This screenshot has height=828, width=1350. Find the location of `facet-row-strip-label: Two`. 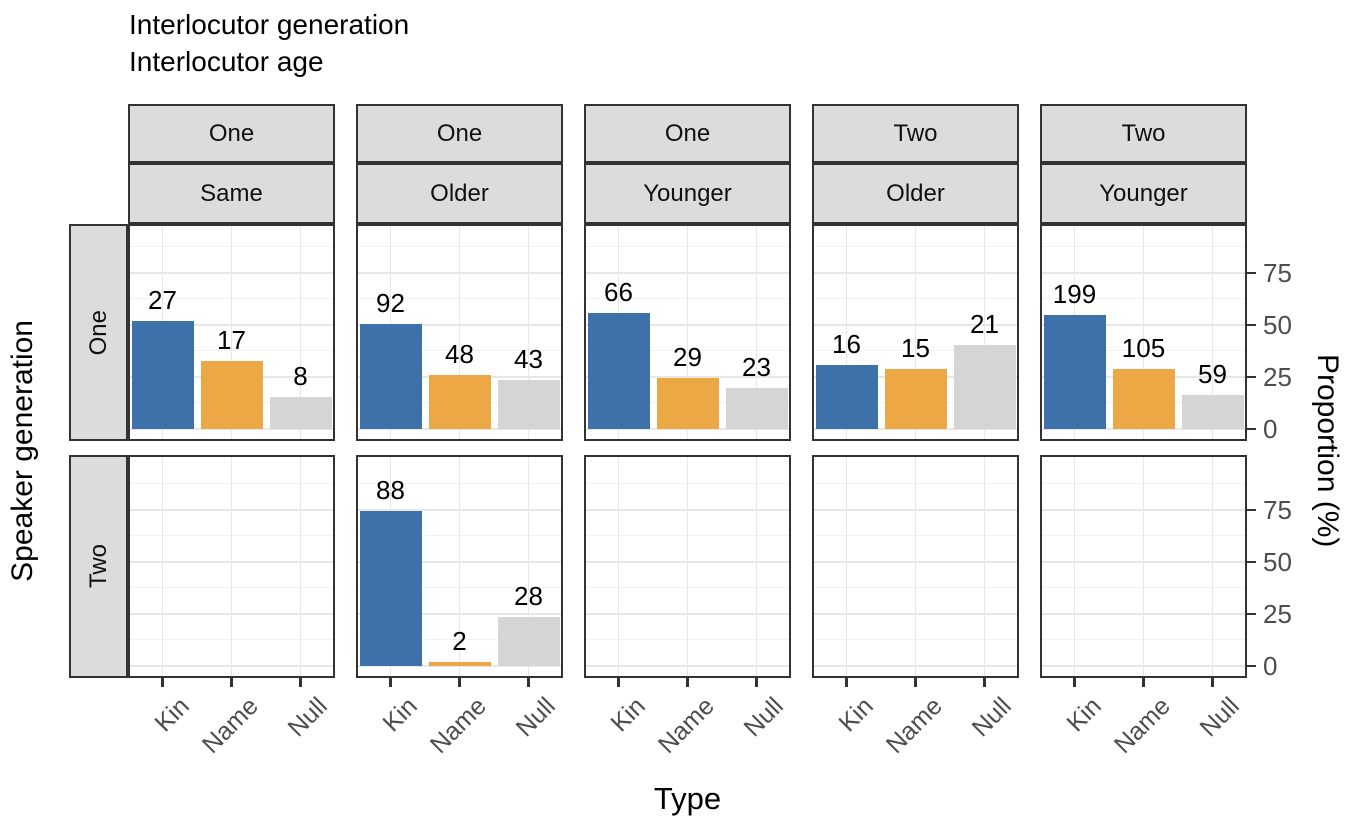

facet-row-strip-label: Two is located at coordinates (98, 566).